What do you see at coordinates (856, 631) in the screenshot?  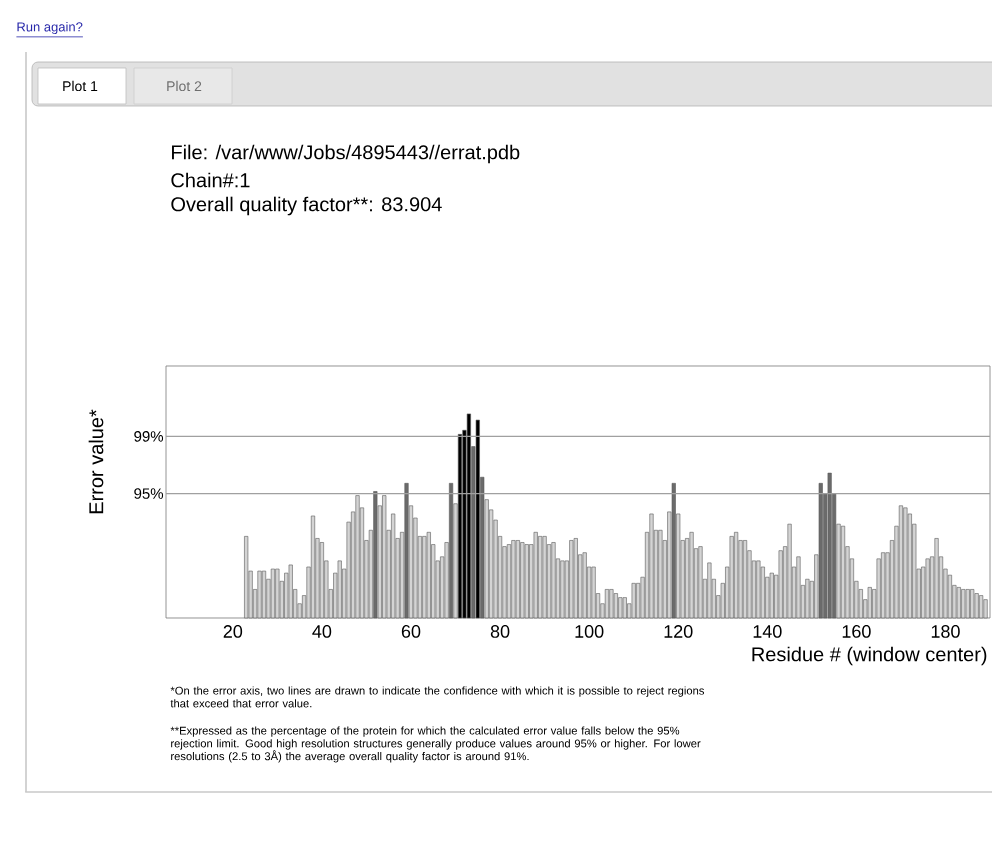 I see `x-tick-label: 160` at bounding box center [856, 631].